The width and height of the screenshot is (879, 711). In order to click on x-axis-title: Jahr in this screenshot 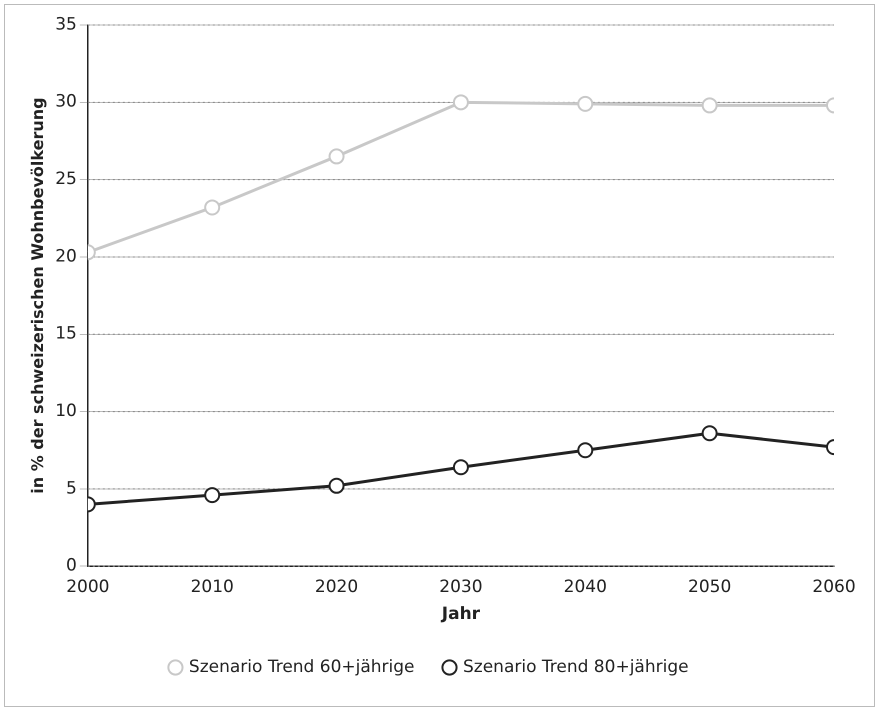, I will do `click(460, 614)`.